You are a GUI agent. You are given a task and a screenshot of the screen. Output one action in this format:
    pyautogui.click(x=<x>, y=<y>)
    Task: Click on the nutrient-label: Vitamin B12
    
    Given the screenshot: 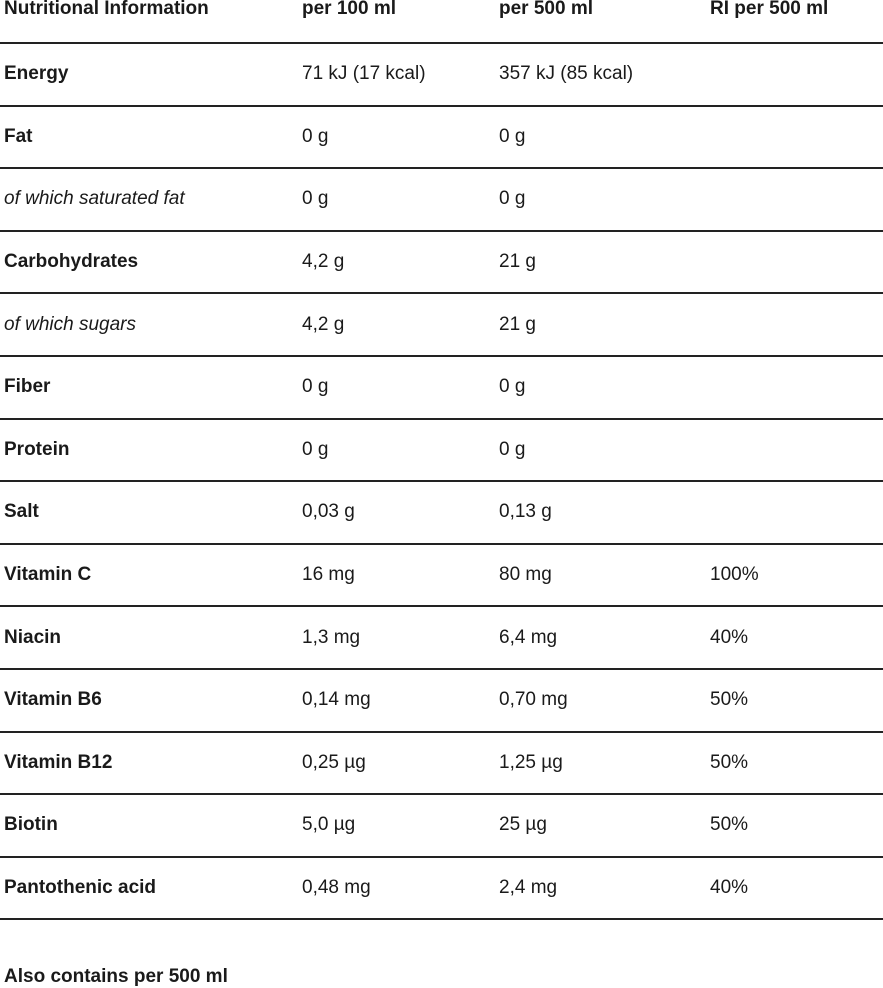 What is the action you would take?
    pyautogui.click(x=58, y=762)
    